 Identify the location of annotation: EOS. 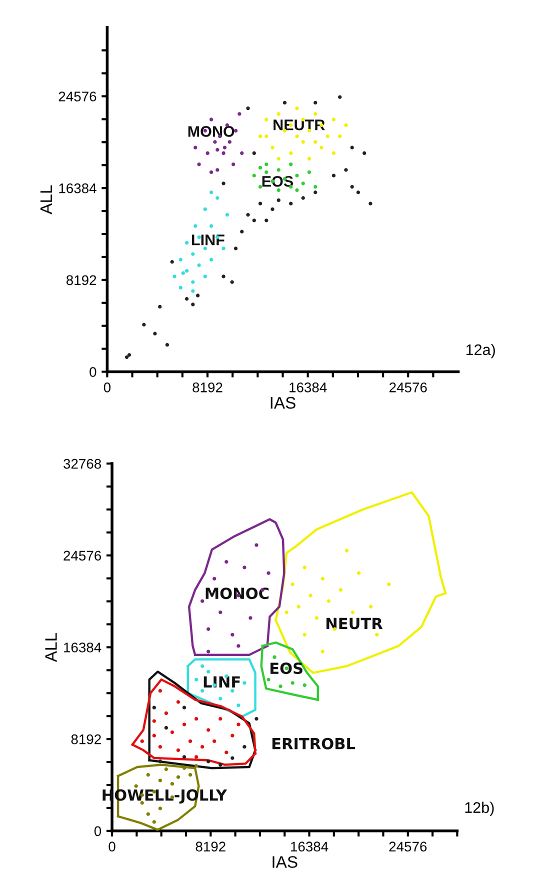
(286, 668).